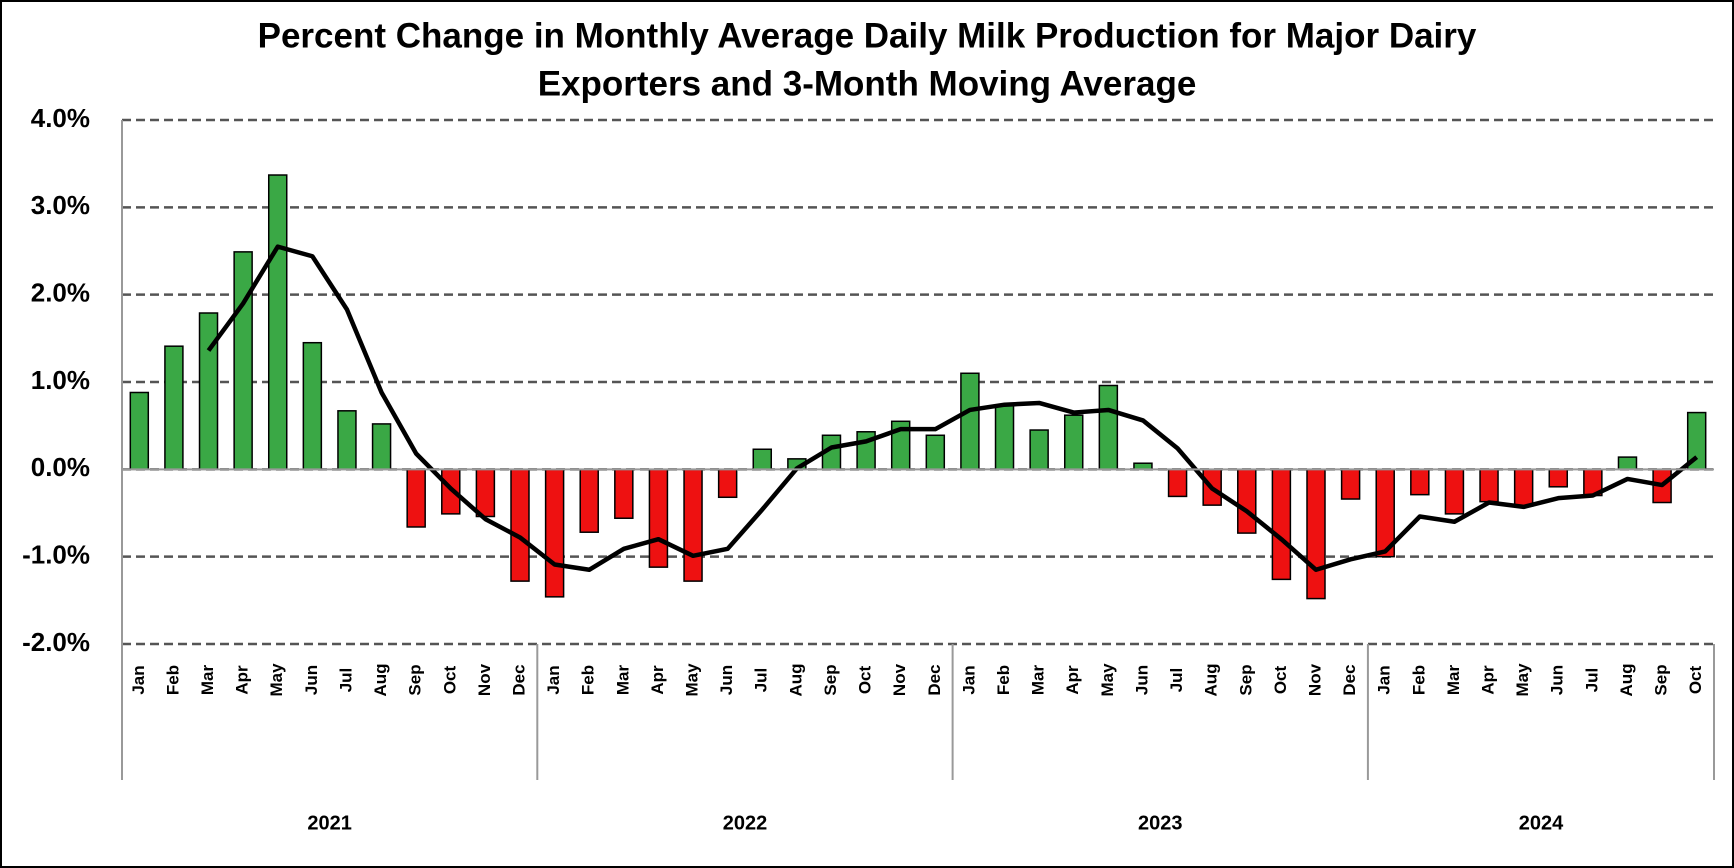 The height and width of the screenshot is (868, 1734). What do you see at coordinates (745, 823) in the screenshot?
I see `group-label: 2022` at bounding box center [745, 823].